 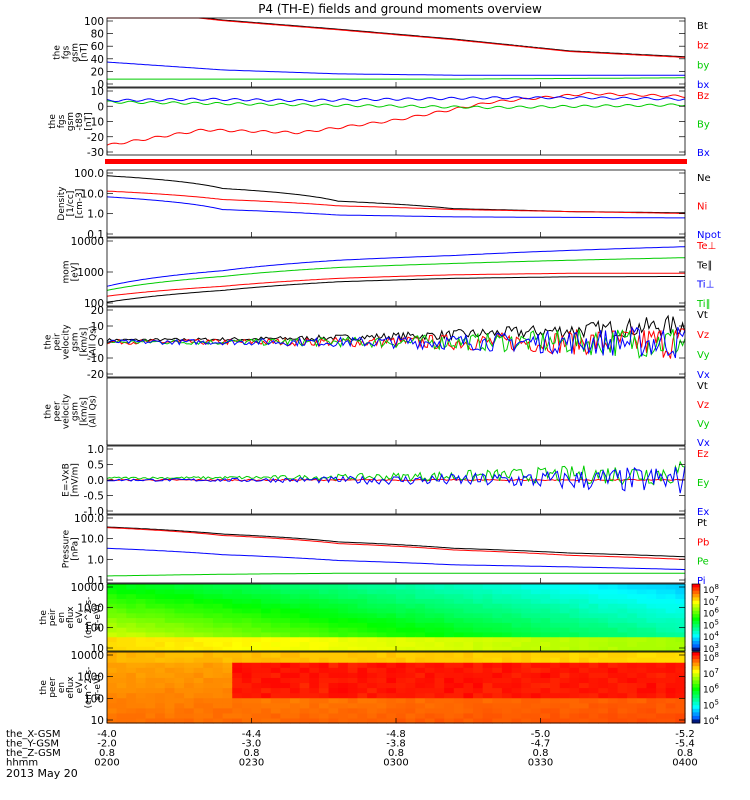 I want to click on ephemeris-value: -3.0, so click(x=252, y=744).